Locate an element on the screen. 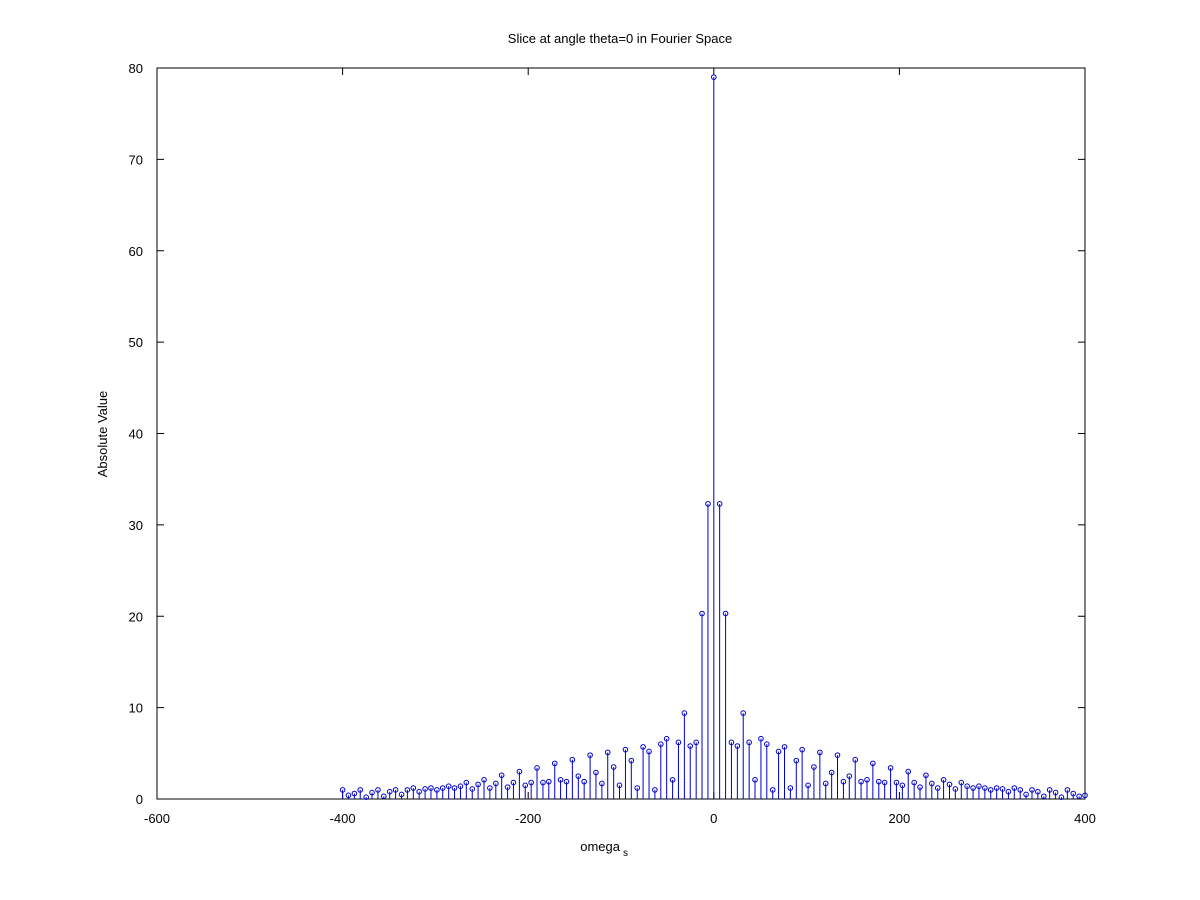  x-tick-label: -600 is located at coordinates (157, 818).